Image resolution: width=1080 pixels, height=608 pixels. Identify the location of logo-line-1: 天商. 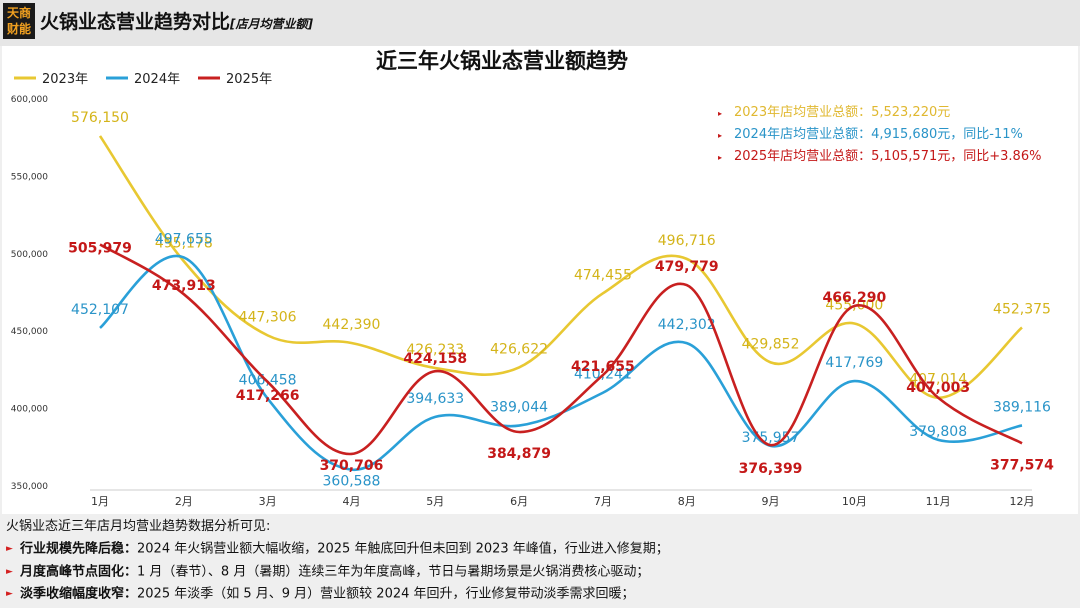
(18, 13).